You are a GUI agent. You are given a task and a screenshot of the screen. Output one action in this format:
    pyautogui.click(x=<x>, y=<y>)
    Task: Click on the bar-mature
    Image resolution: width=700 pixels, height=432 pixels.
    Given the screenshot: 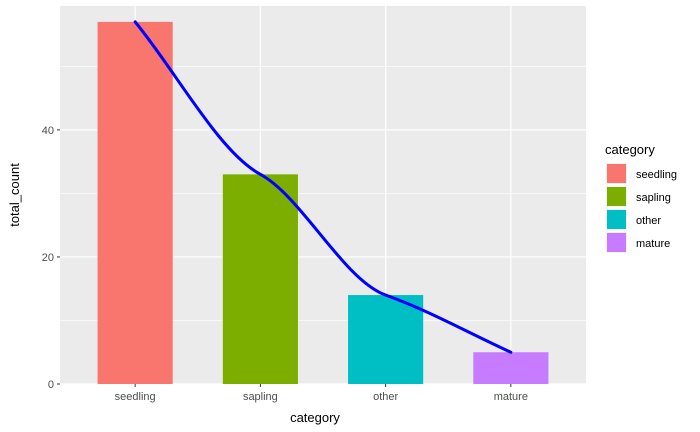 What is the action you would take?
    pyautogui.click(x=511, y=368)
    